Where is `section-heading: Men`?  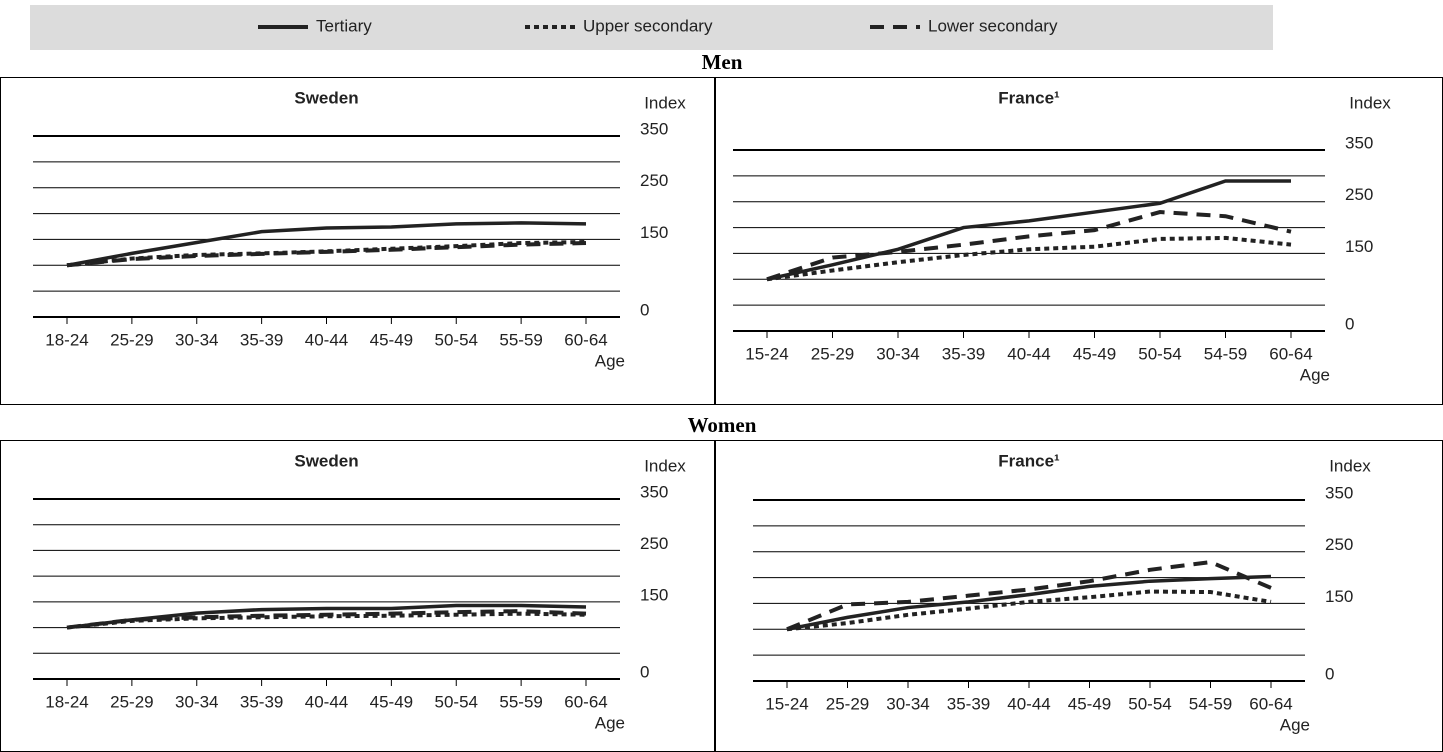 section-heading: Men is located at coordinates (722, 62).